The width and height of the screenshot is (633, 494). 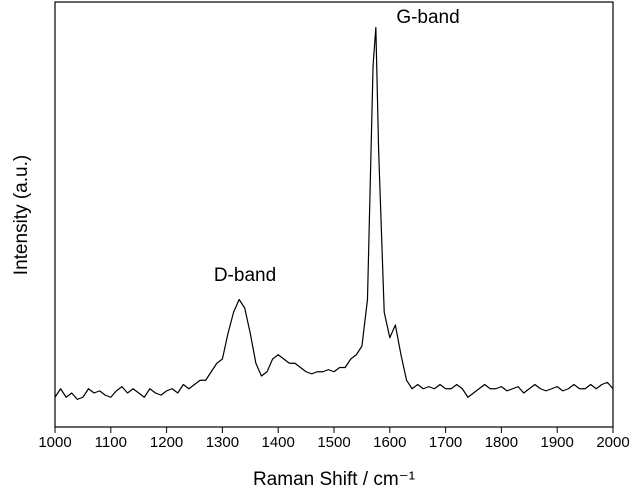 What do you see at coordinates (111, 442) in the screenshot?
I see `x-tick-label: 1100` at bounding box center [111, 442].